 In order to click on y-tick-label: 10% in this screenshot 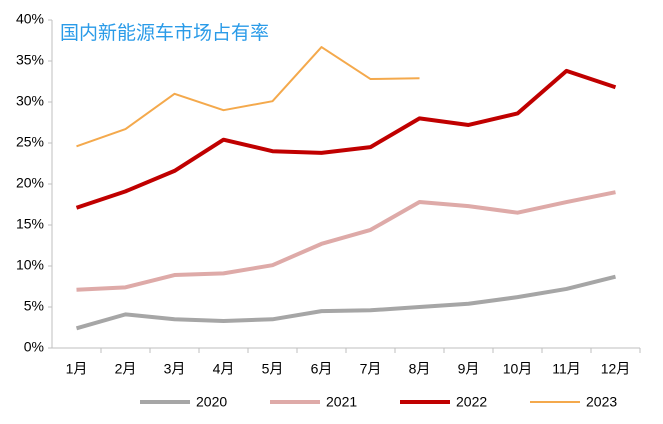, I will do `click(30, 265)`.